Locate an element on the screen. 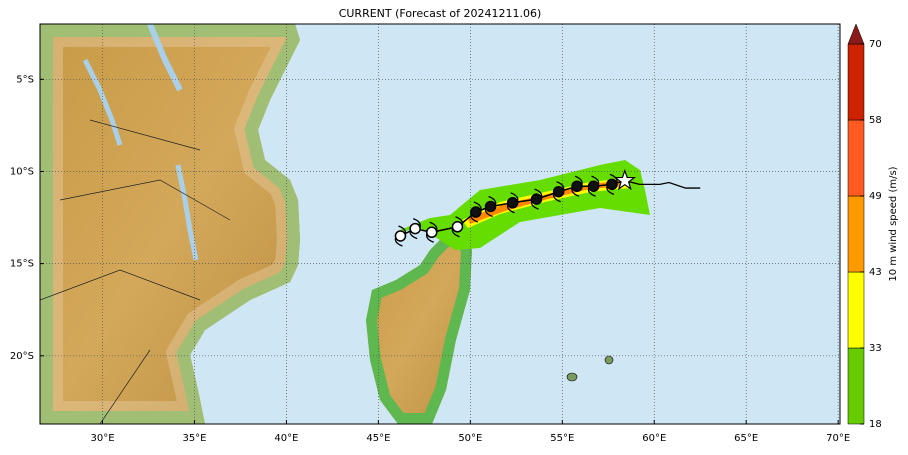 The height and width of the screenshot is (455, 908). x-tick-label: 55°E is located at coordinates (562, 438).